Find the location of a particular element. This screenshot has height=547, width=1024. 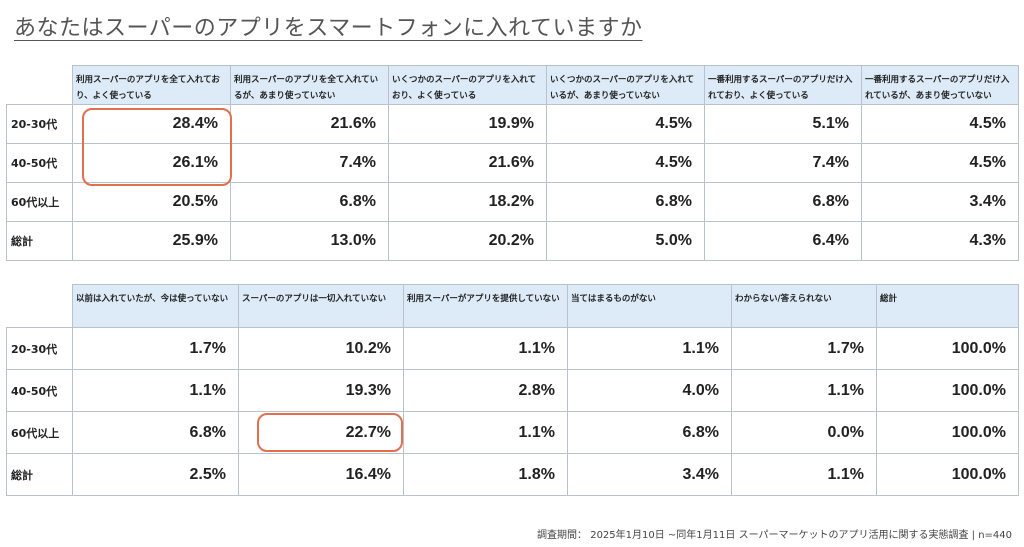

highlight-box-young-all-used is located at coordinates (157, 147).